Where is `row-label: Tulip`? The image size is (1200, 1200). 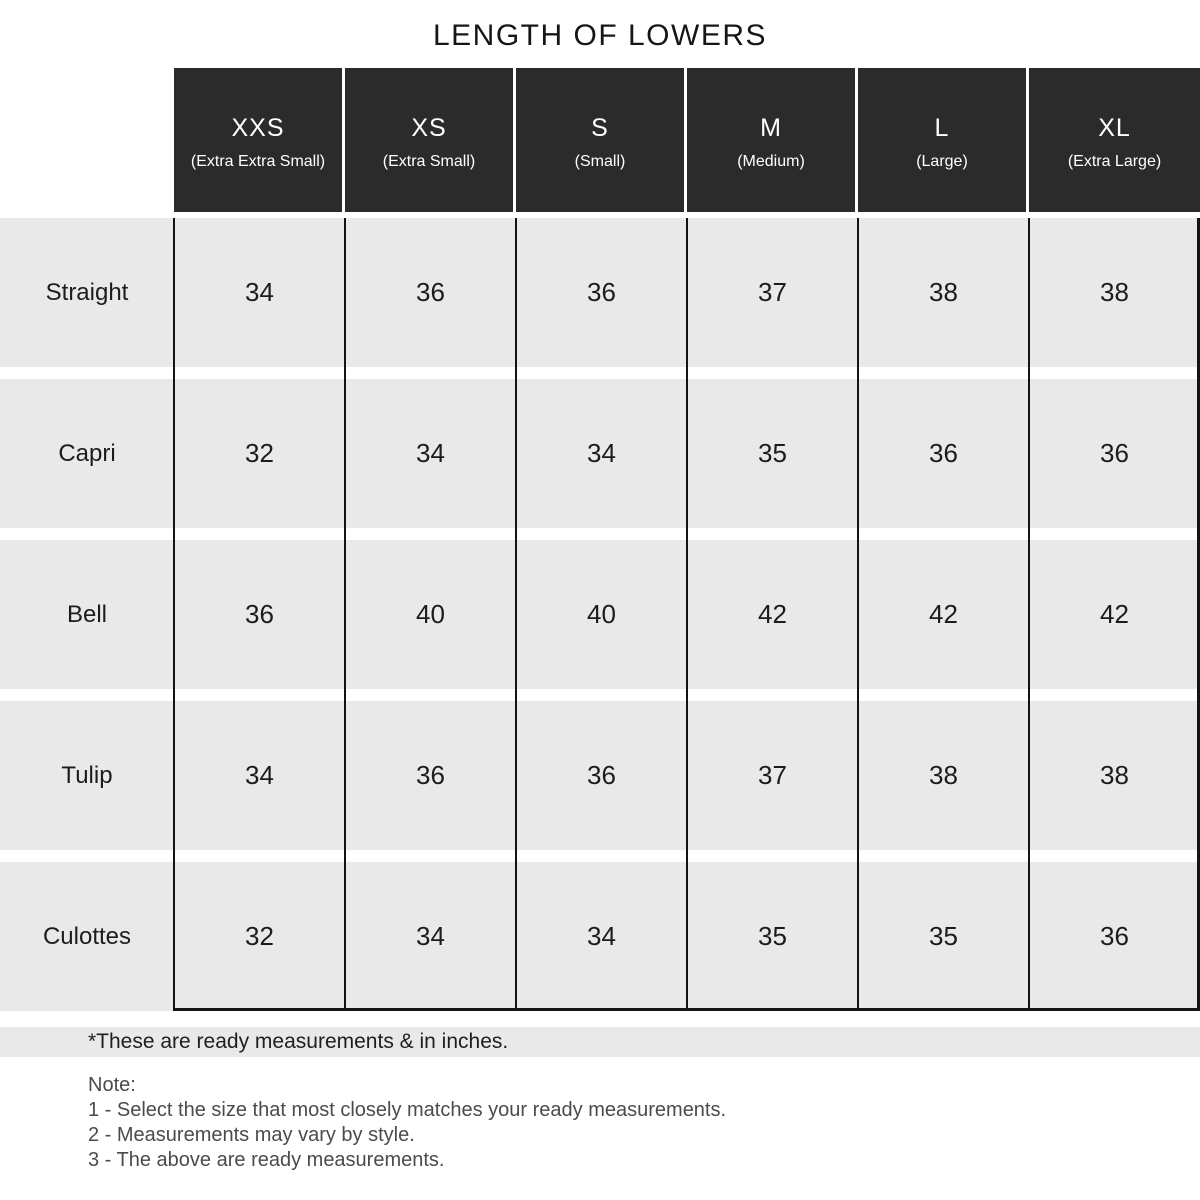 row-label: Tulip is located at coordinates (87, 775).